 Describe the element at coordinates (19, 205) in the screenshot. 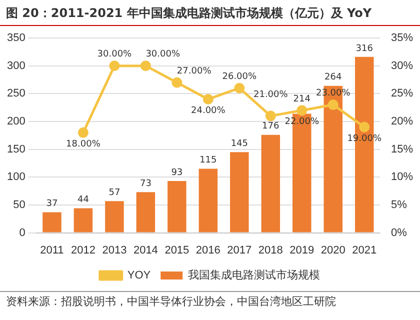

I see `y-tick-label: 50` at that location.